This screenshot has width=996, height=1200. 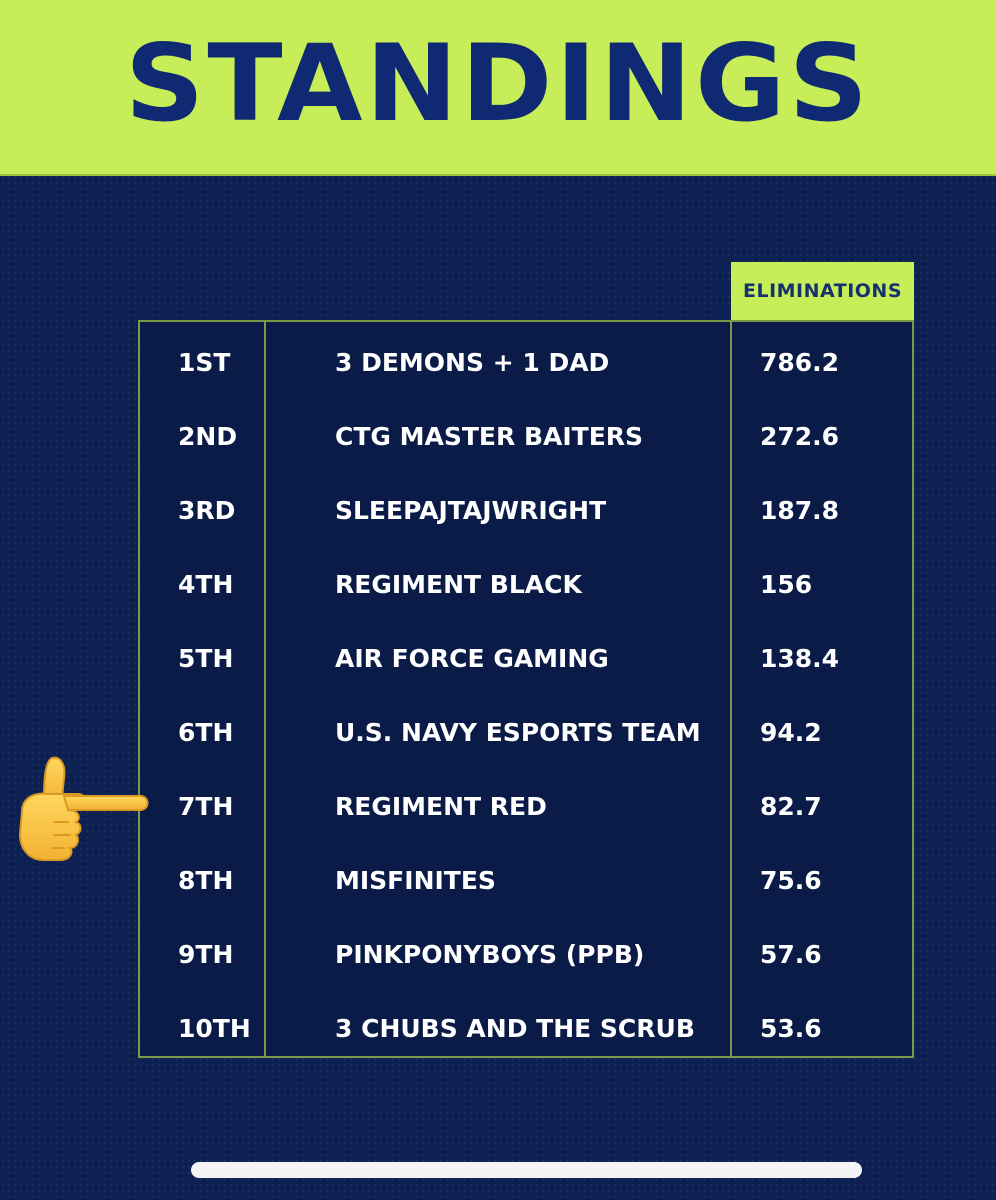 I want to click on rank-cell: 7TH, so click(x=206, y=806).